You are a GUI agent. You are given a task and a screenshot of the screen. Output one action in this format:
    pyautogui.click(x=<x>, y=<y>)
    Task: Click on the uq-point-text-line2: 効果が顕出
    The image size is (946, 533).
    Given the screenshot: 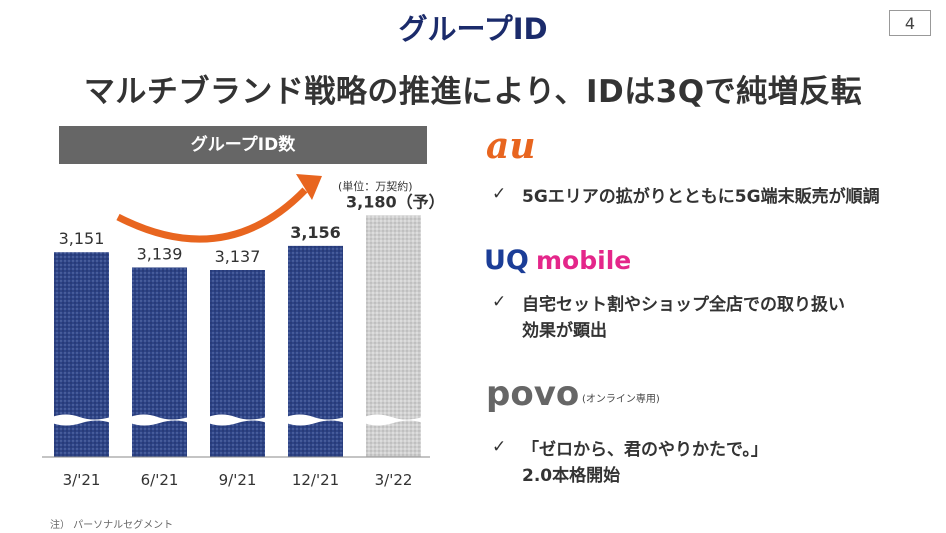 What is the action you would take?
    pyautogui.click(x=564, y=331)
    